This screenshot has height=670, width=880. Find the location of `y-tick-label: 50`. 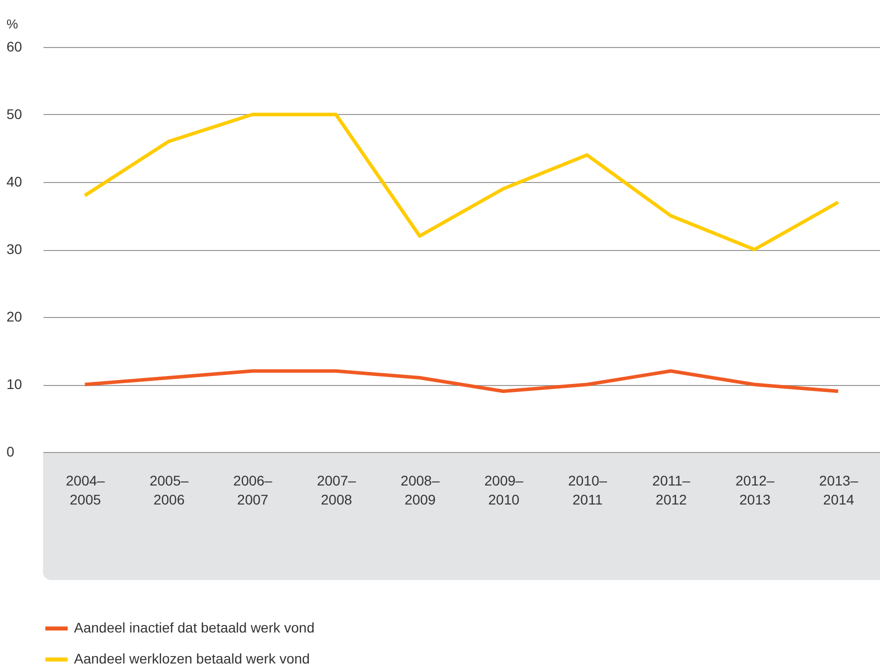

y-tick-label: 50 is located at coordinates (14, 114).